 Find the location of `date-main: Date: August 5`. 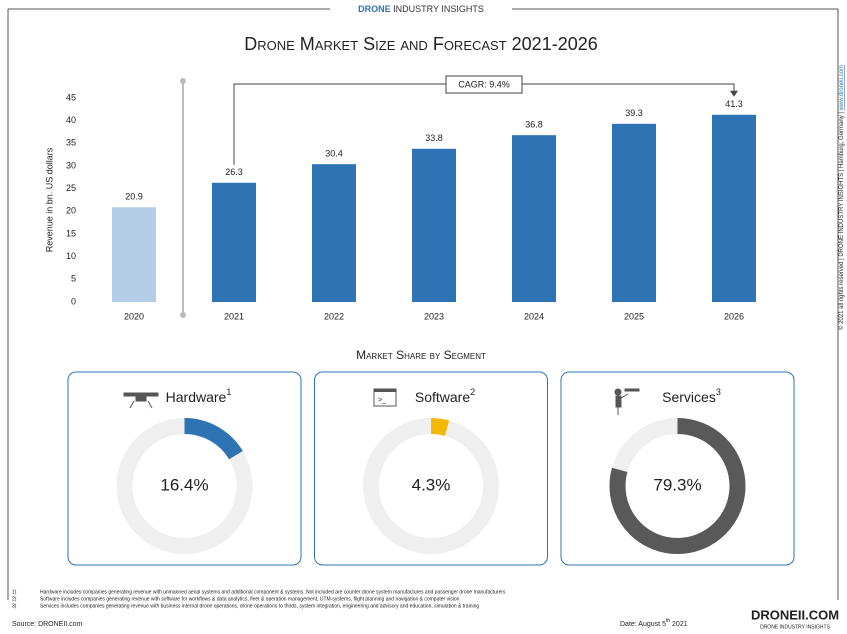

date-main: Date: August 5 is located at coordinates (643, 624).